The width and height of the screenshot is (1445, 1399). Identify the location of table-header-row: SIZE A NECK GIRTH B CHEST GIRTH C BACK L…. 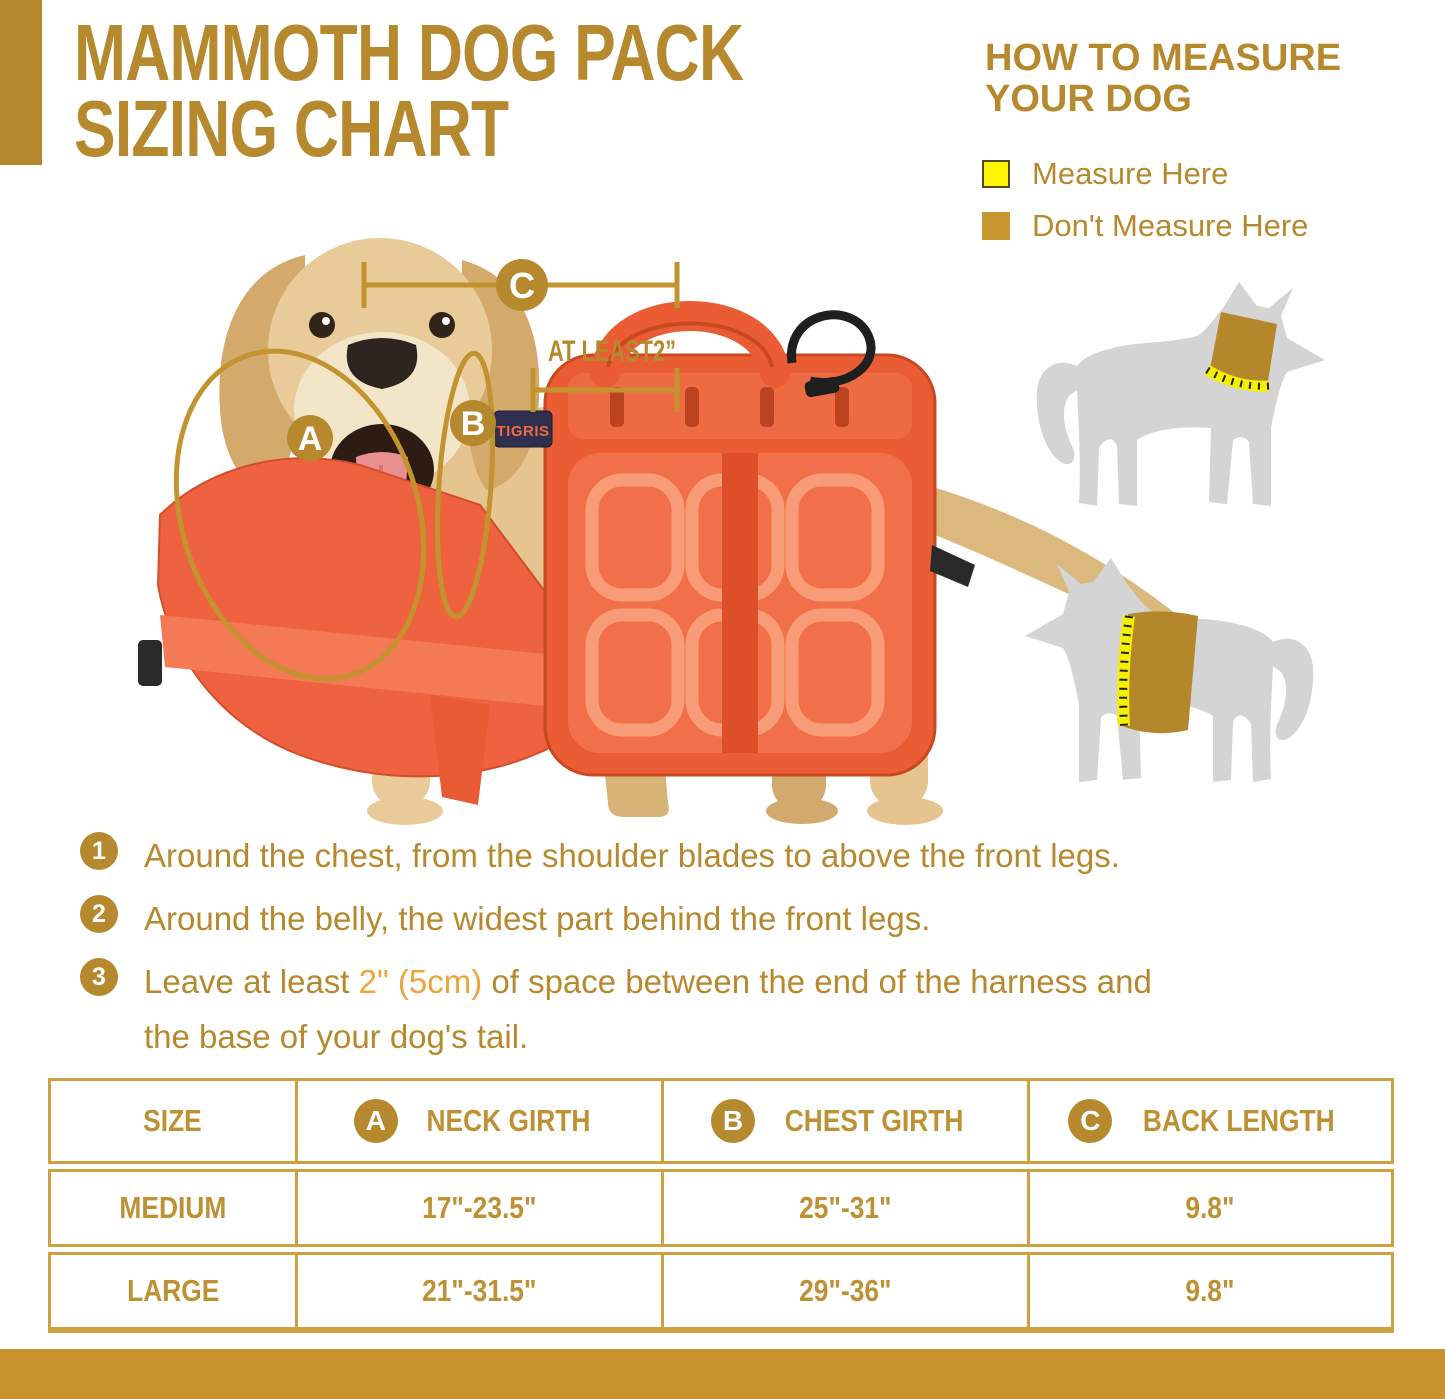
(721, 1121).